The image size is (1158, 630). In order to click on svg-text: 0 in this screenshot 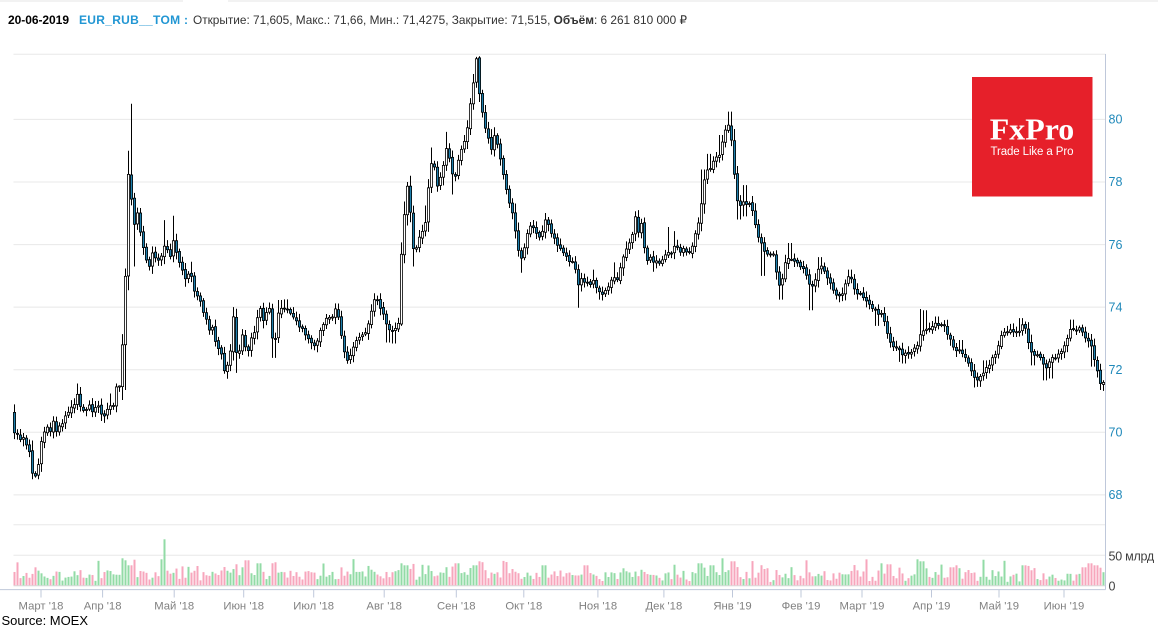, I will do `click(1112, 586)`.